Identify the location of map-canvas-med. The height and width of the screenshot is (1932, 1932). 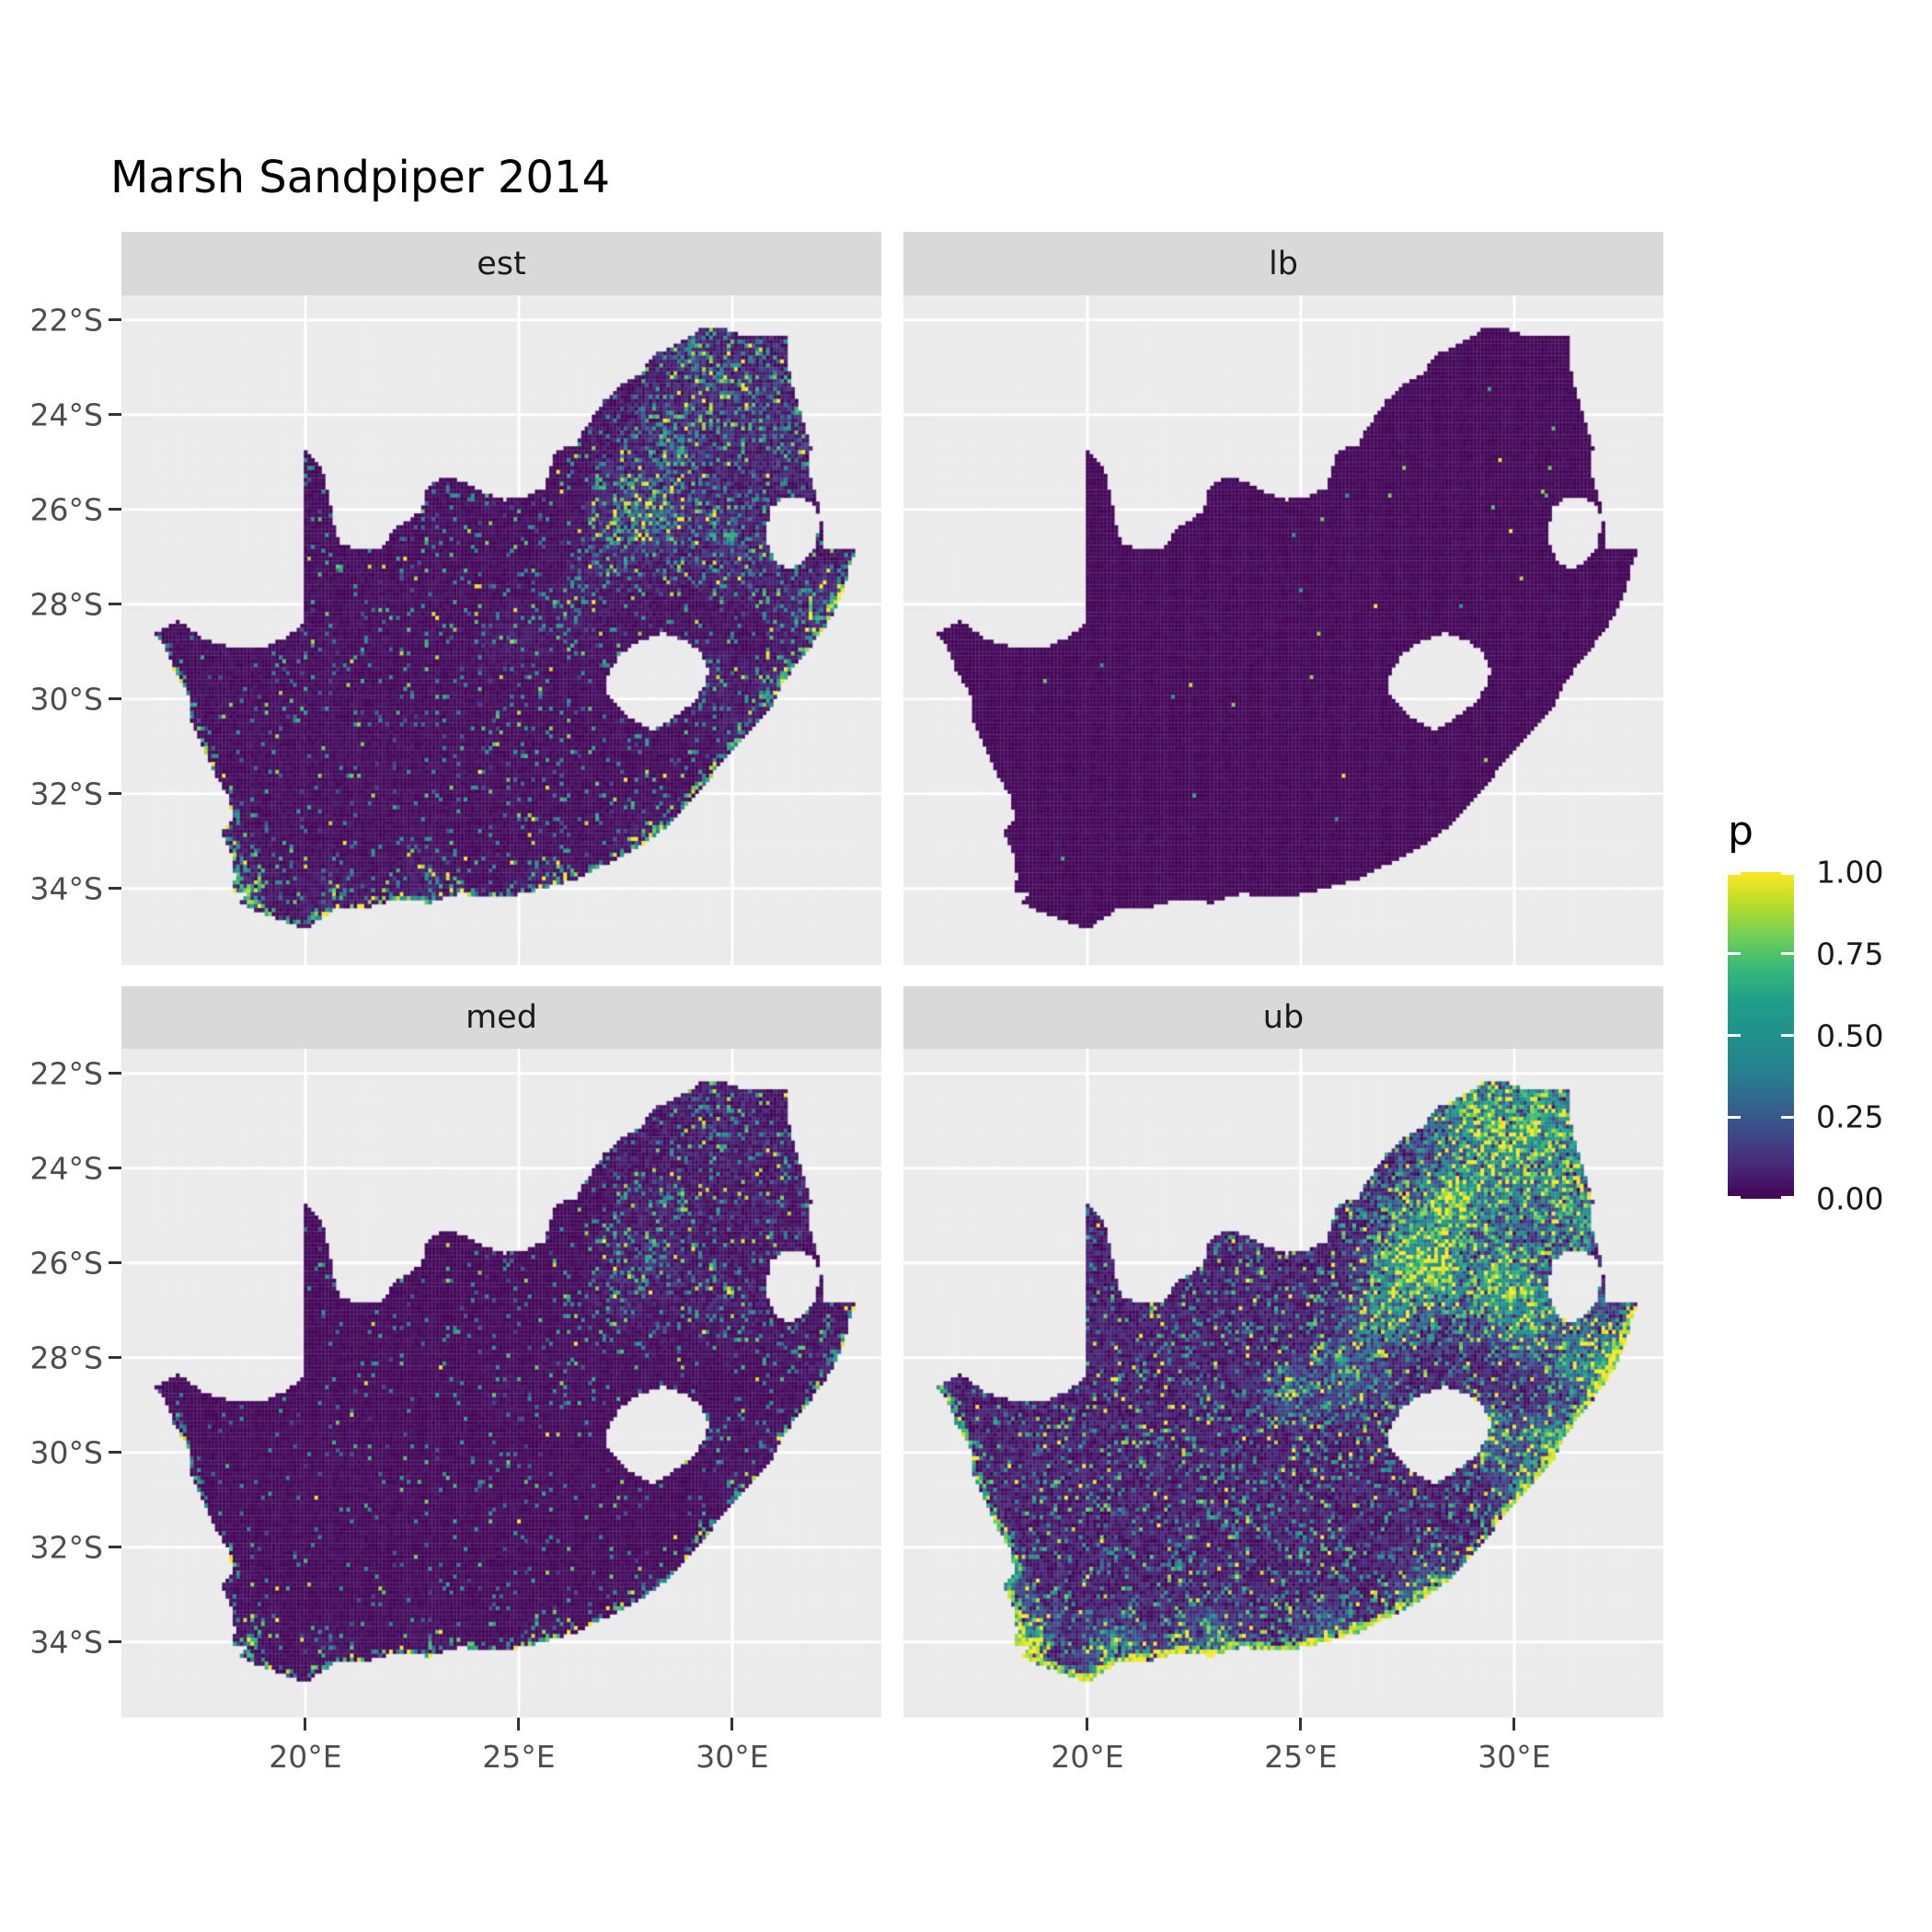
(501, 1383).